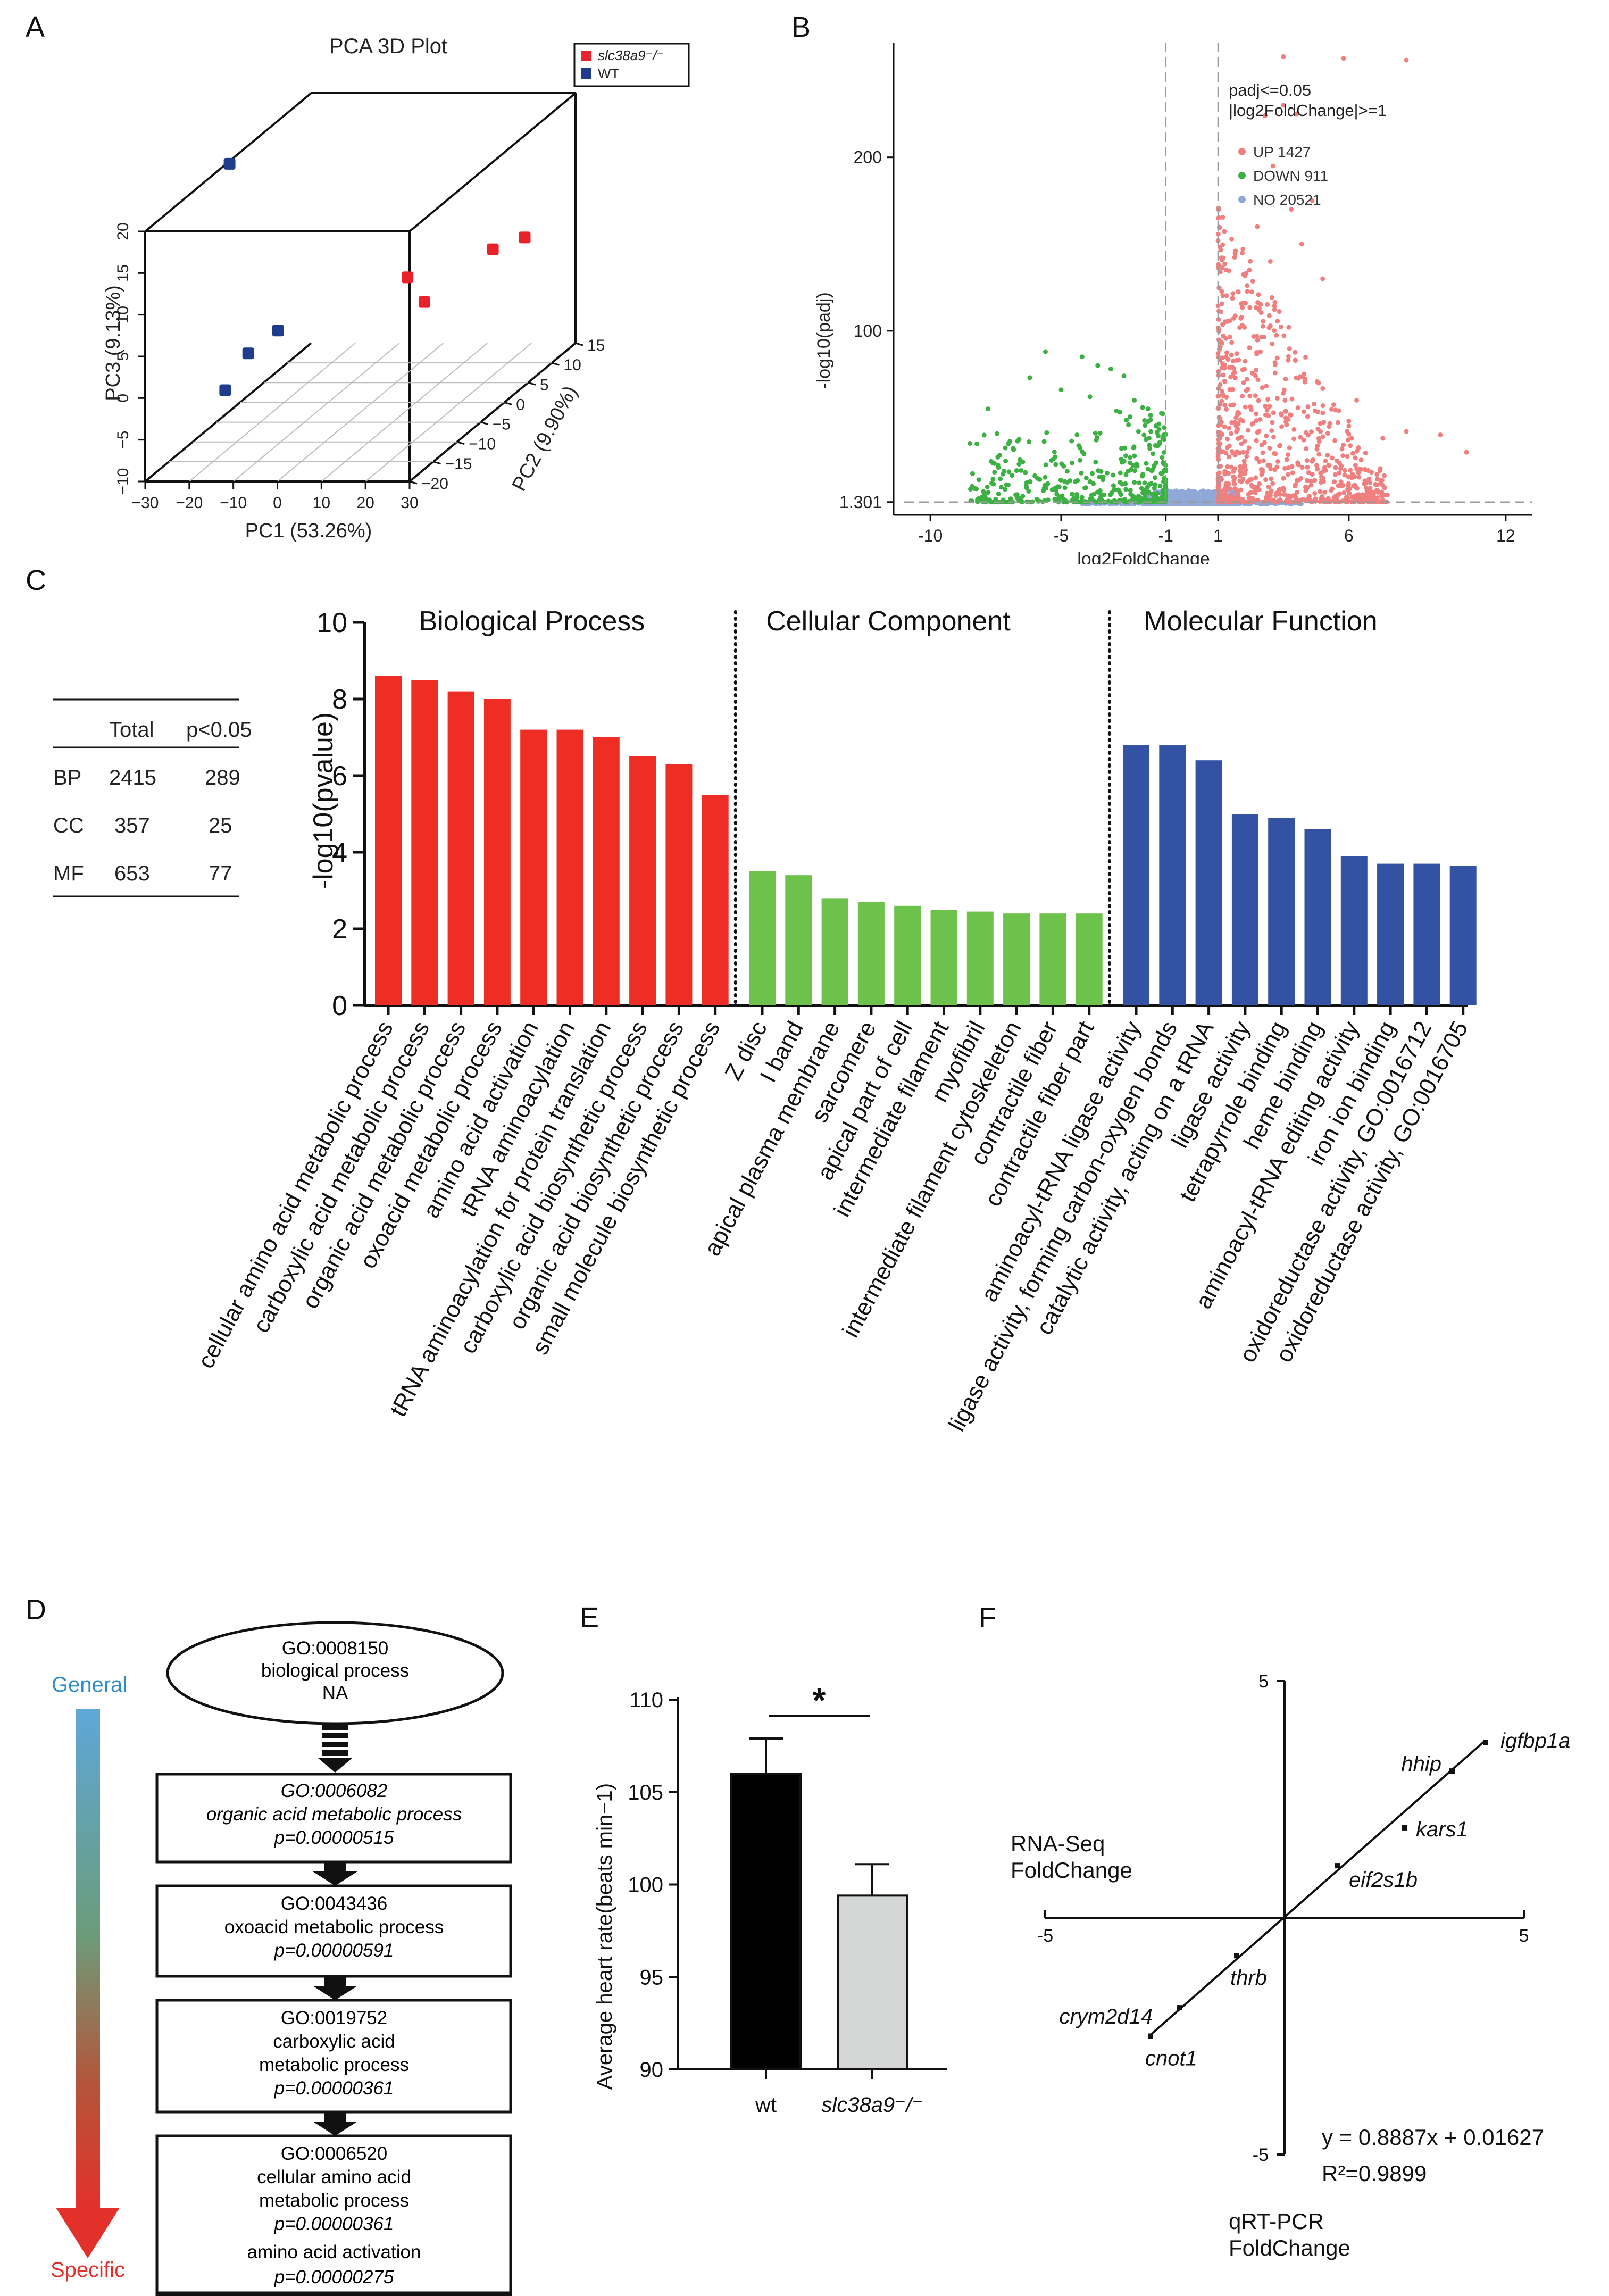 This screenshot has width=1609, height=2296. I want to click on go-node-2-name: oxoacid metabolic process, so click(334, 1927).